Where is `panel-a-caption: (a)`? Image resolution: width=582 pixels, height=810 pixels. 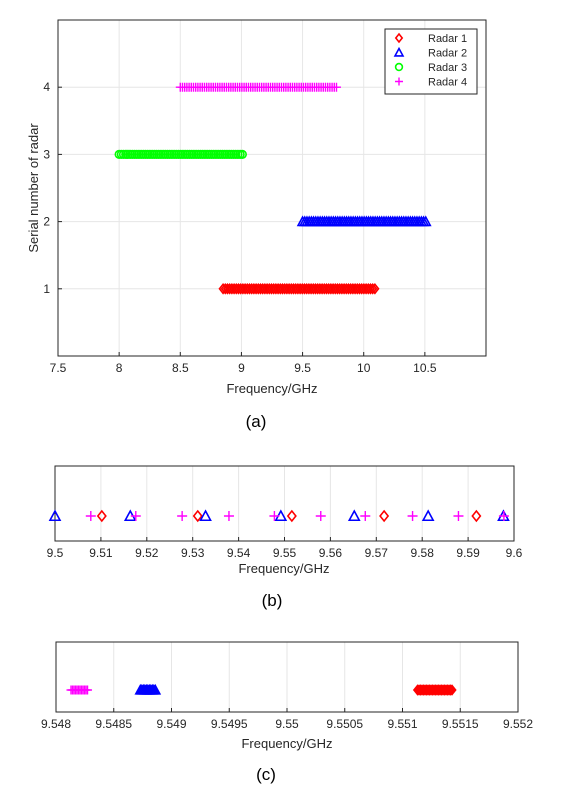 panel-a-caption: (a) is located at coordinates (256, 421).